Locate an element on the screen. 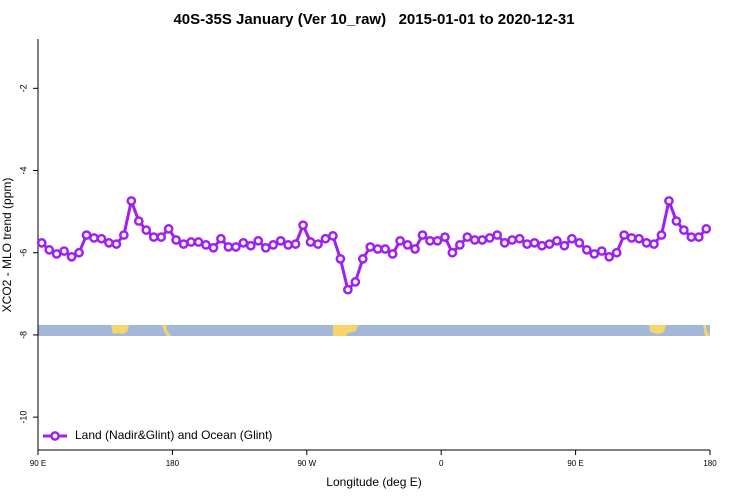 The width and height of the screenshot is (750, 500). map-strip is located at coordinates (374, 330).